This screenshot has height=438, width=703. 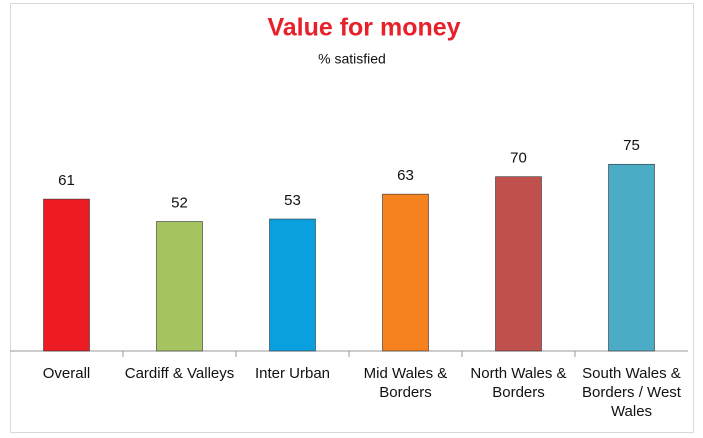 What do you see at coordinates (179, 373) in the screenshot?
I see `x-tick-label: Cardiff & Valleys` at bounding box center [179, 373].